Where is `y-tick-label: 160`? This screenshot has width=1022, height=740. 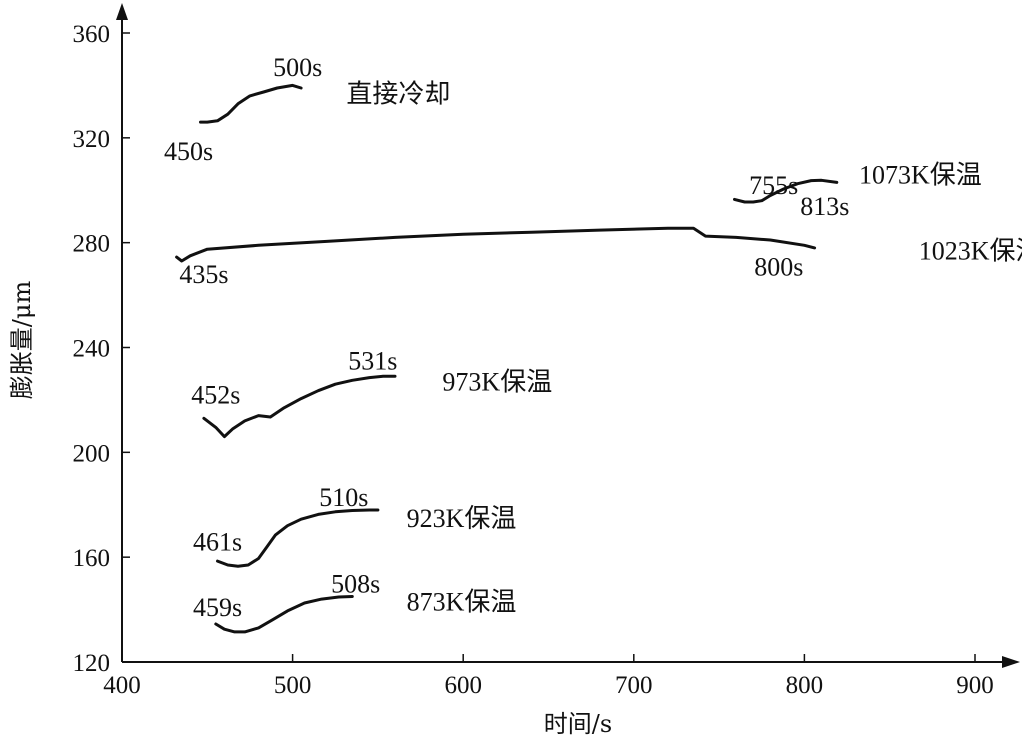
y-tick-label: 160 is located at coordinates (92, 558).